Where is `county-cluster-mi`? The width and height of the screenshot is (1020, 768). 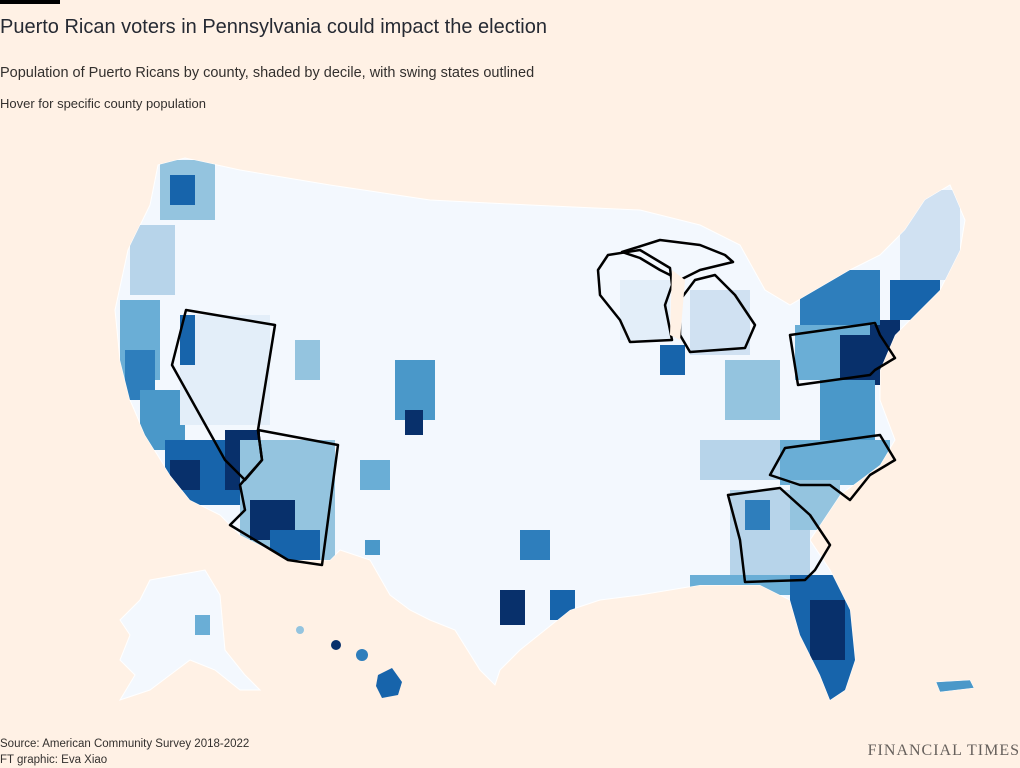
county-cluster-mi is located at coordinates (720, 322).